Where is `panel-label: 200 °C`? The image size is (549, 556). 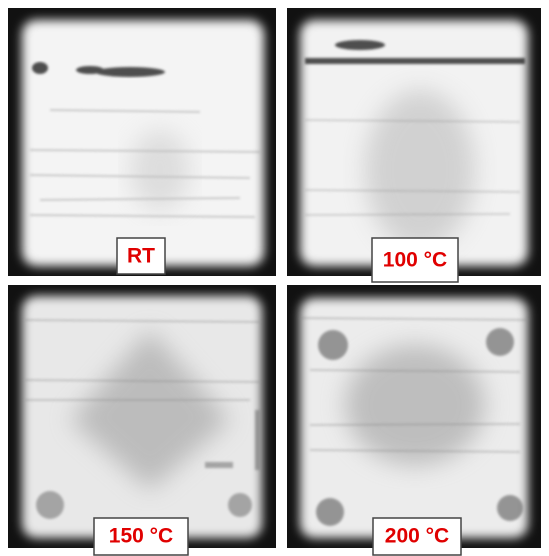
panel-label: 200 °C is located at coordinates (417, 536).